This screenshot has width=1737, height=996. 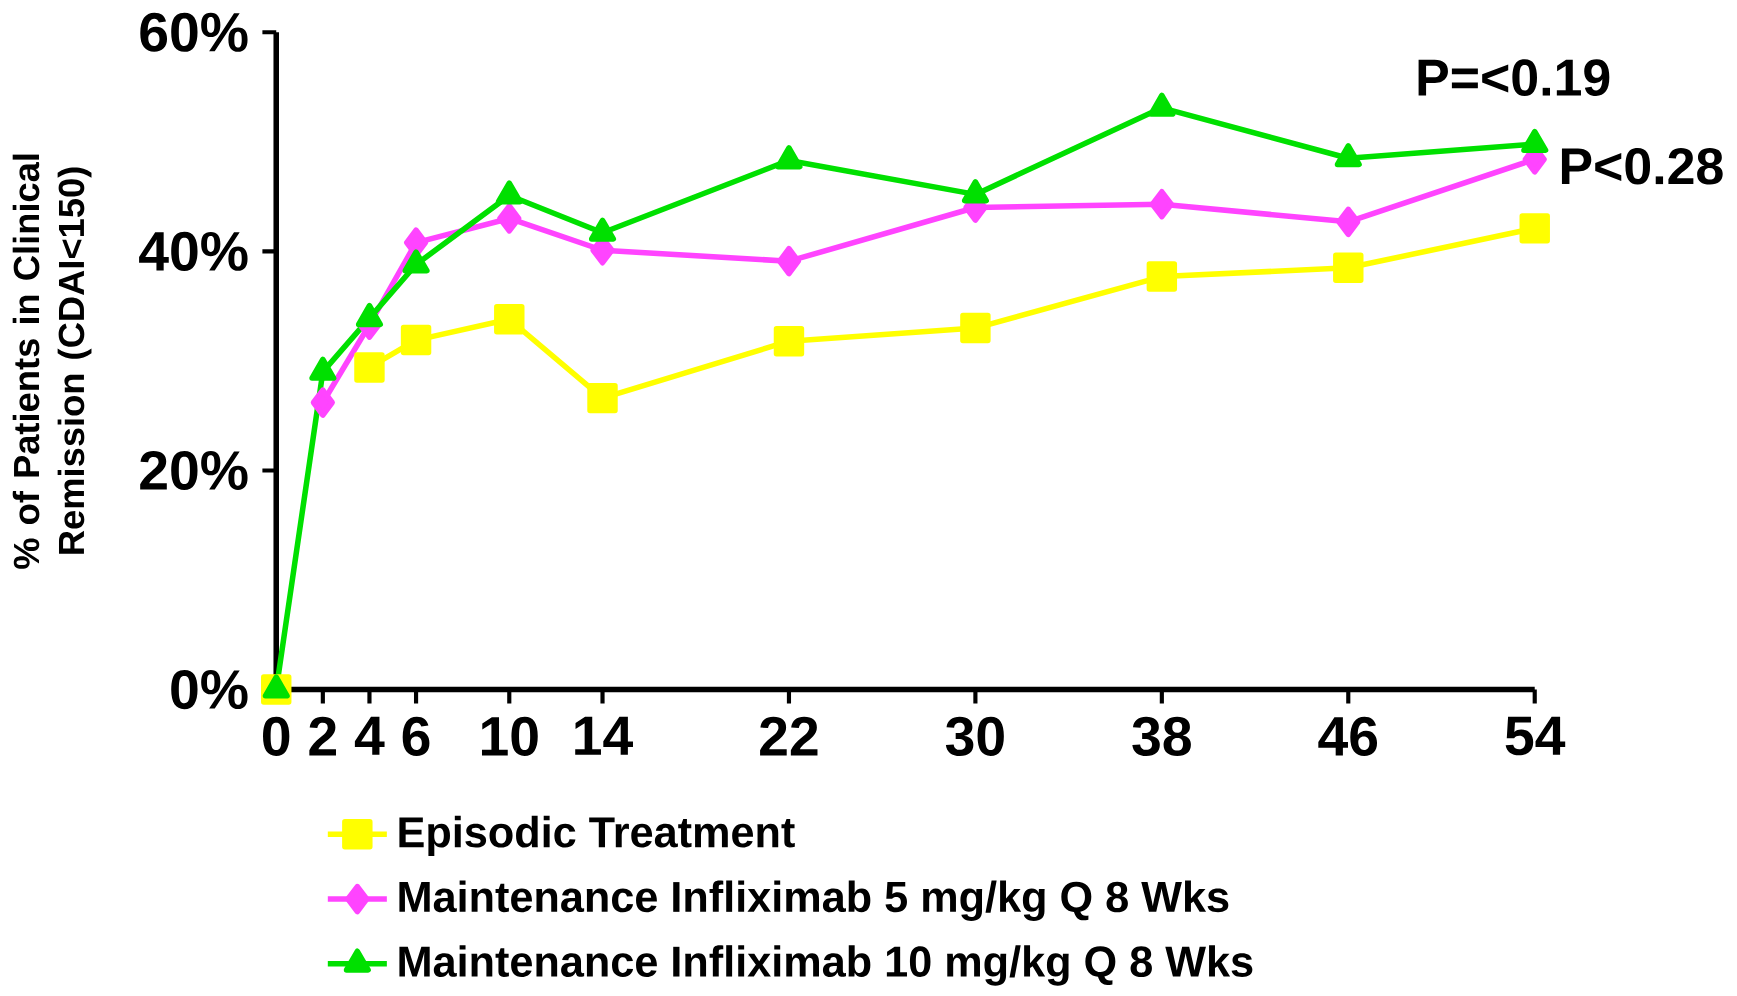 What do you see at coordinates (322, 736) in the screenshot?
I see `x-tick-label: 2` at bounding box center [322, 736].